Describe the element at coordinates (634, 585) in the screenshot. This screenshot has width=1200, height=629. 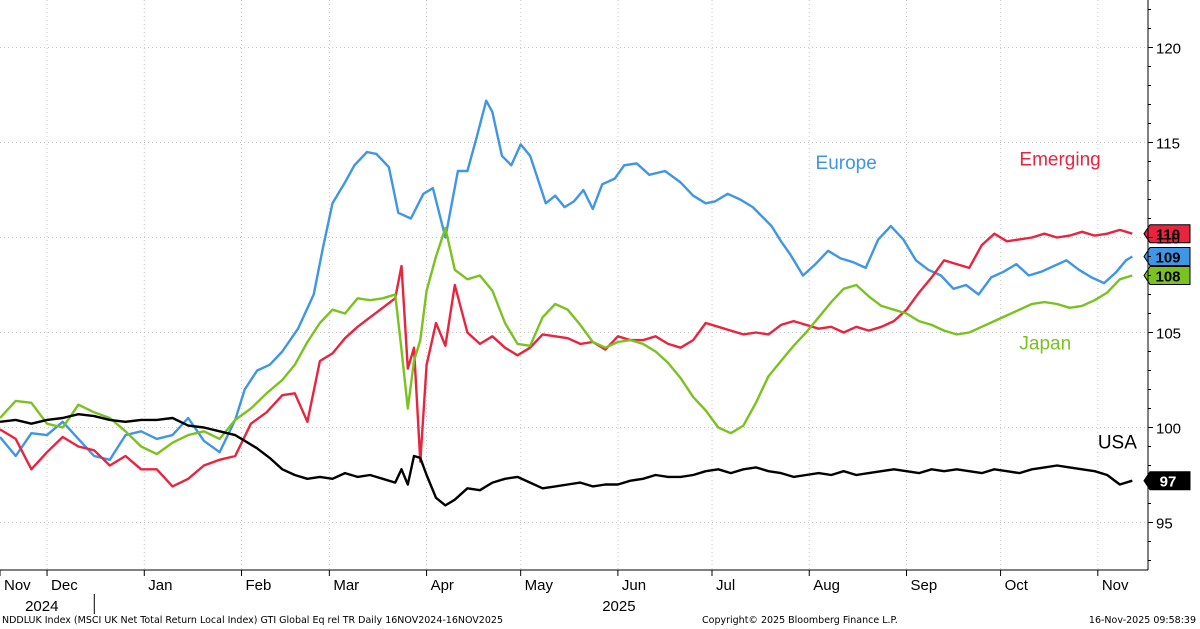
I see `x-tick-label: Jun` at that location.